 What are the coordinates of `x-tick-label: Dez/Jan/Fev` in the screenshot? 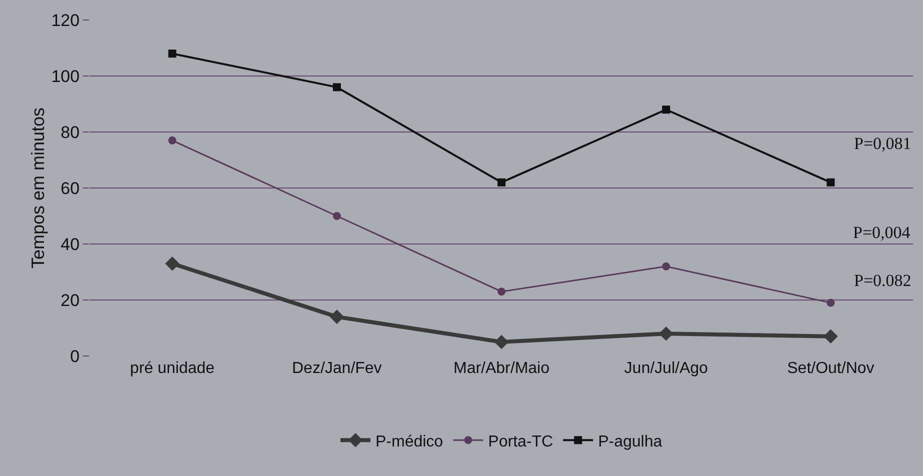 It's located at (337, 368).